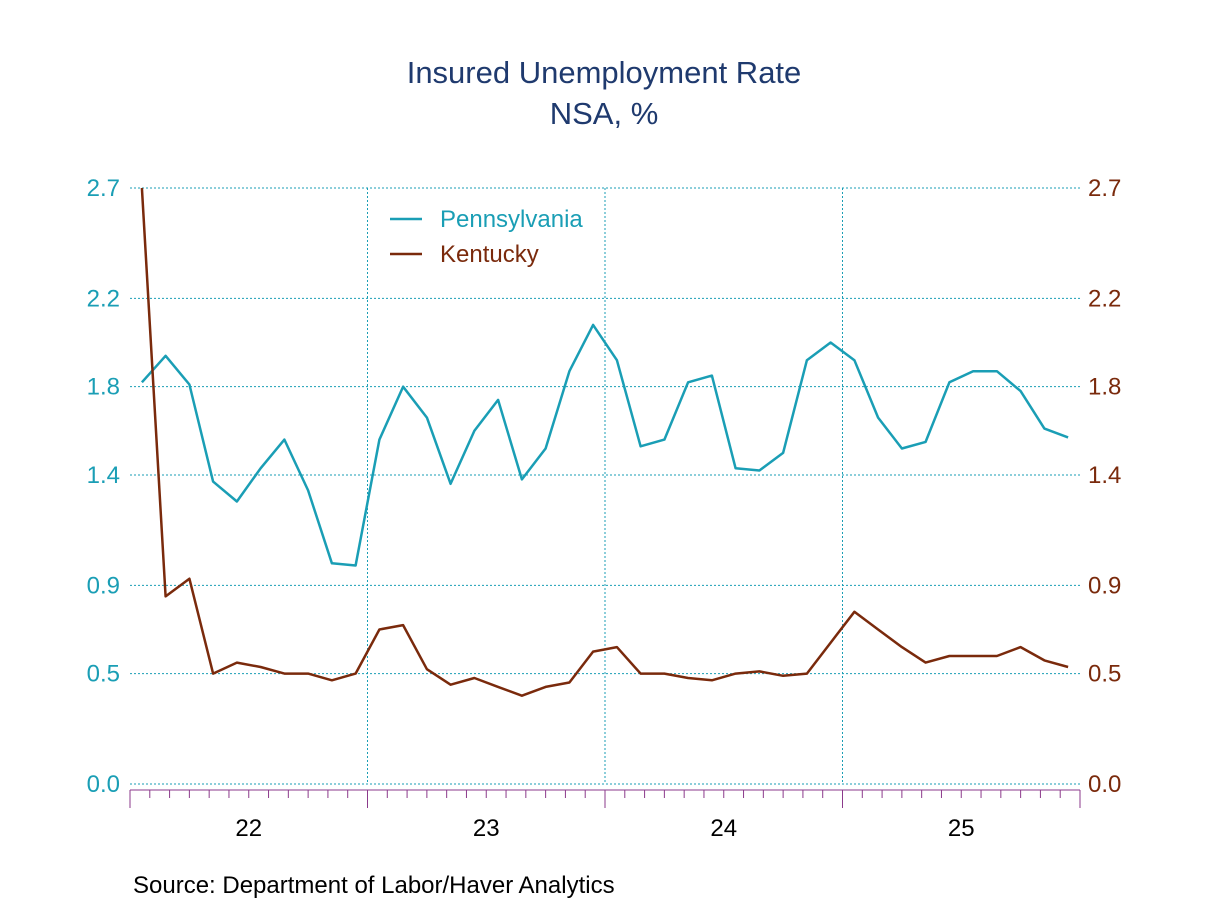  What do you see at coordinates (961, 828) in the screenshot?
I see `x-tick-label: 25` at bounding box center [961, 828].